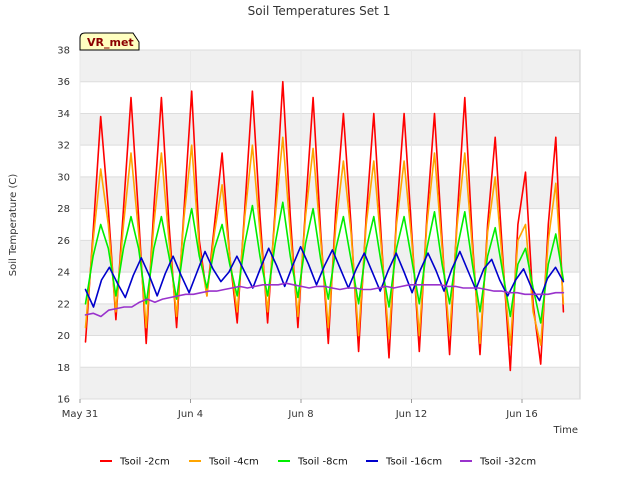  Describe the element at coordinates (63, 400) in the screenshot. I see `y-tick-label: 16` at that location.